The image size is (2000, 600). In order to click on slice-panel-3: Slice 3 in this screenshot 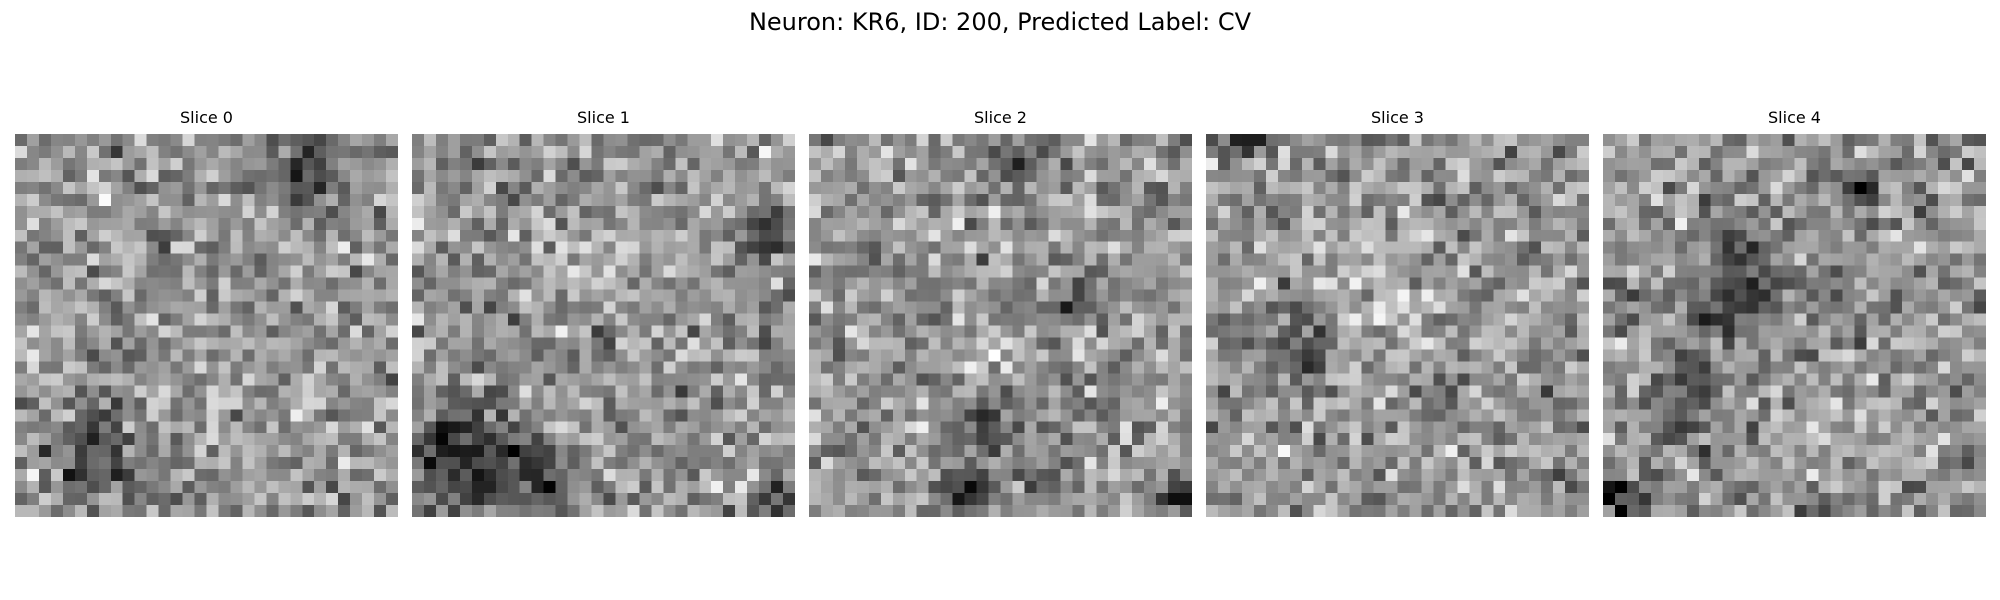, I will do `click(1397, 311)`.